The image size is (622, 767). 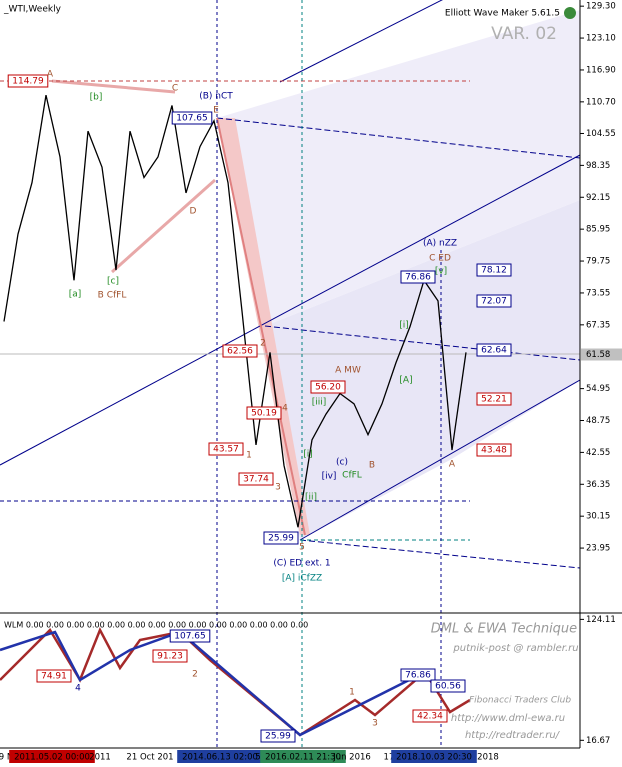 I want to click on wave-label: 2, so click(x=263, y=344).